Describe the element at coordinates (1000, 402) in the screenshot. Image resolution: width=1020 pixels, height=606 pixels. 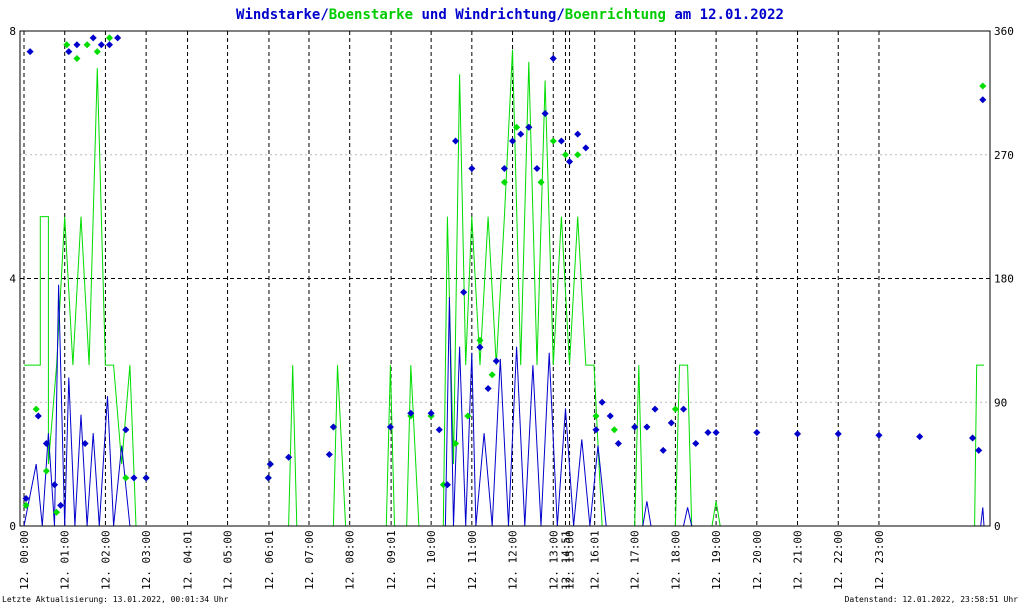
I see `y-right-tick-label: 90` at that location.